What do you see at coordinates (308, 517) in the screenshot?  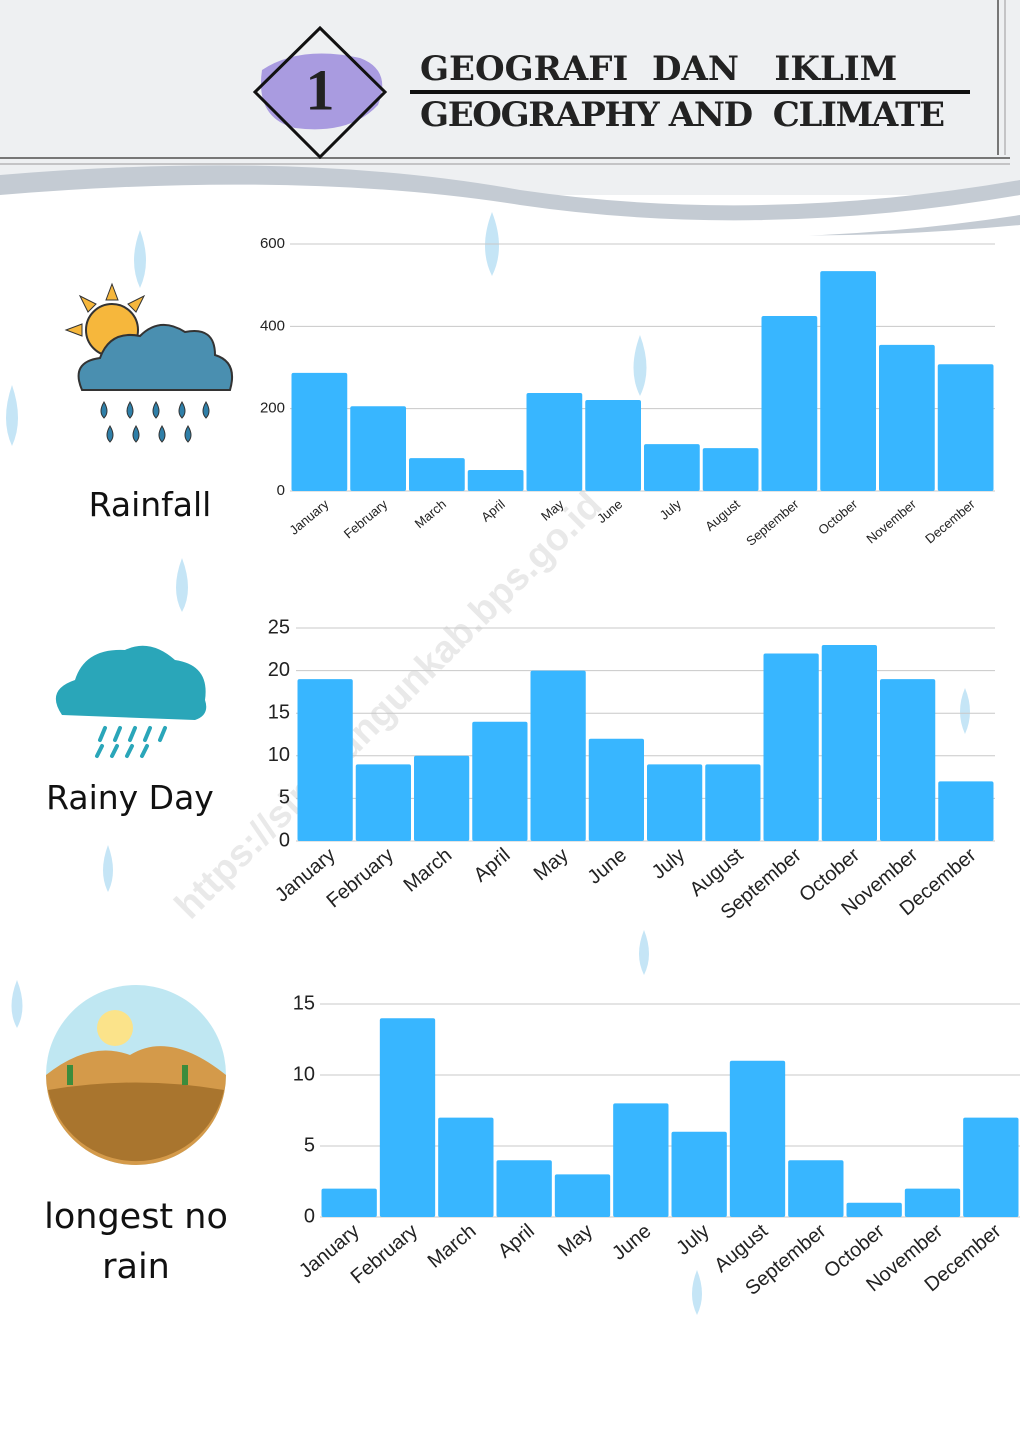 I see `x-tick-label: January` at bounding box center [308, 517].